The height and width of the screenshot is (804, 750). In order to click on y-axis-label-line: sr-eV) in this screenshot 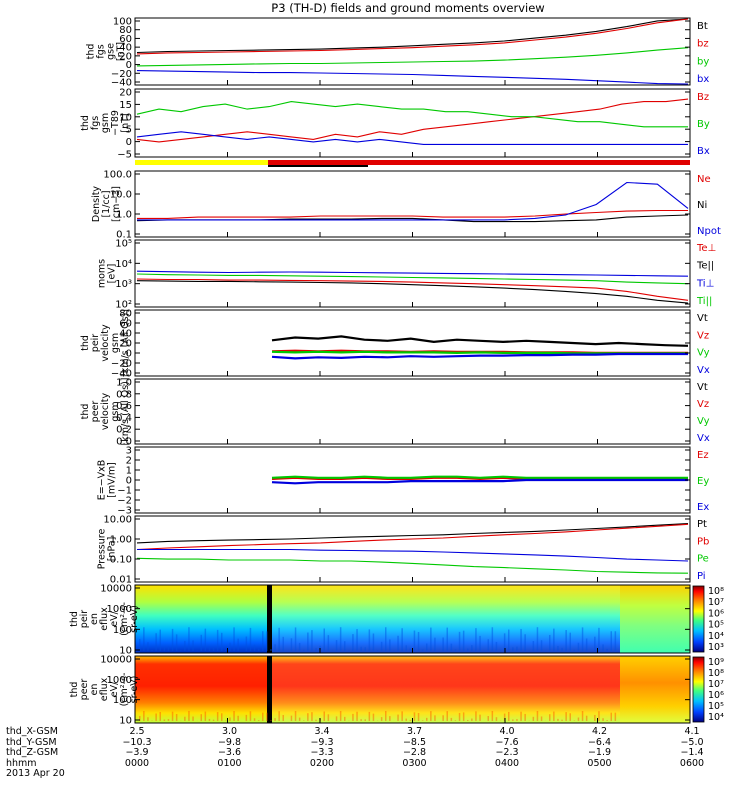, I will do `click(134, 619)`.